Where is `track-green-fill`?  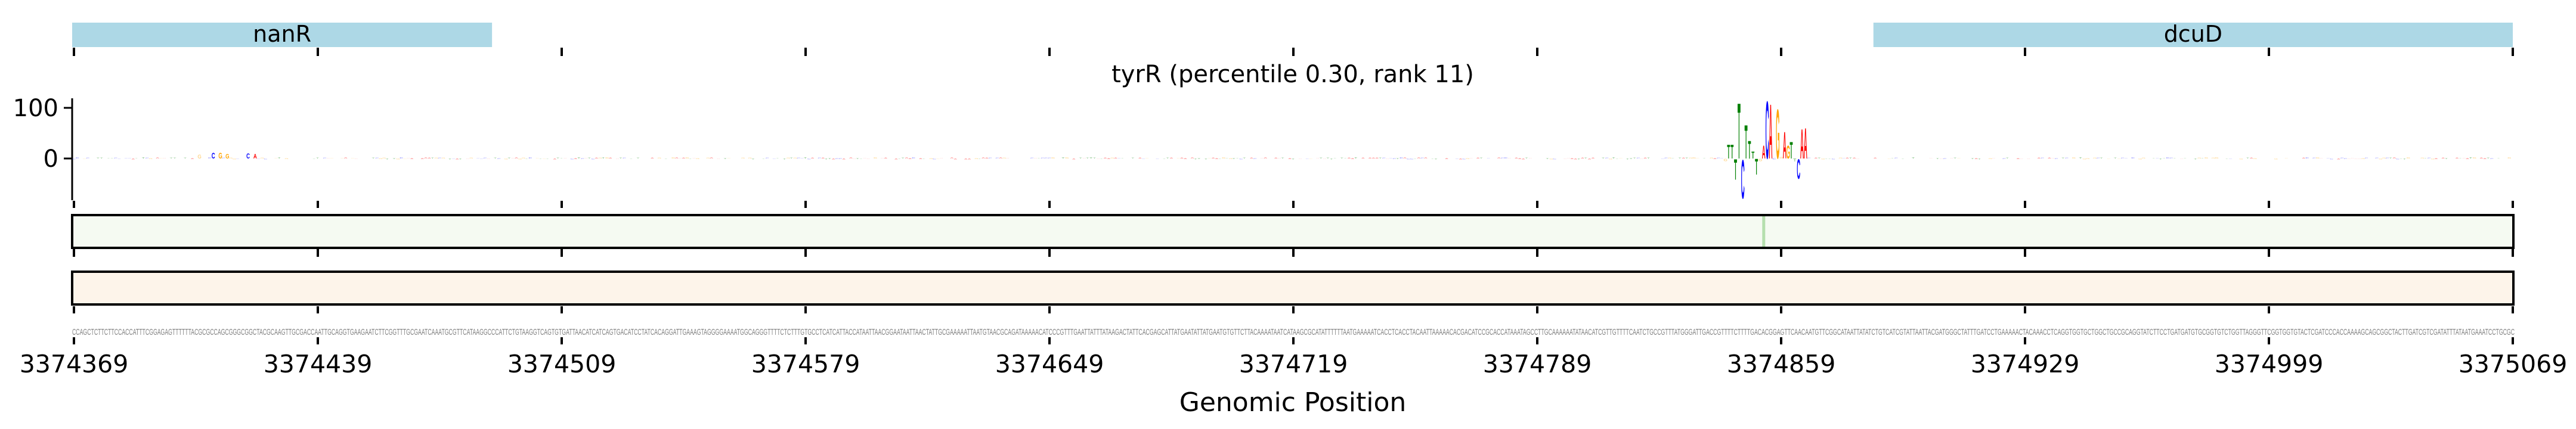
track-green-fill is located at coordinates (1293, 231).